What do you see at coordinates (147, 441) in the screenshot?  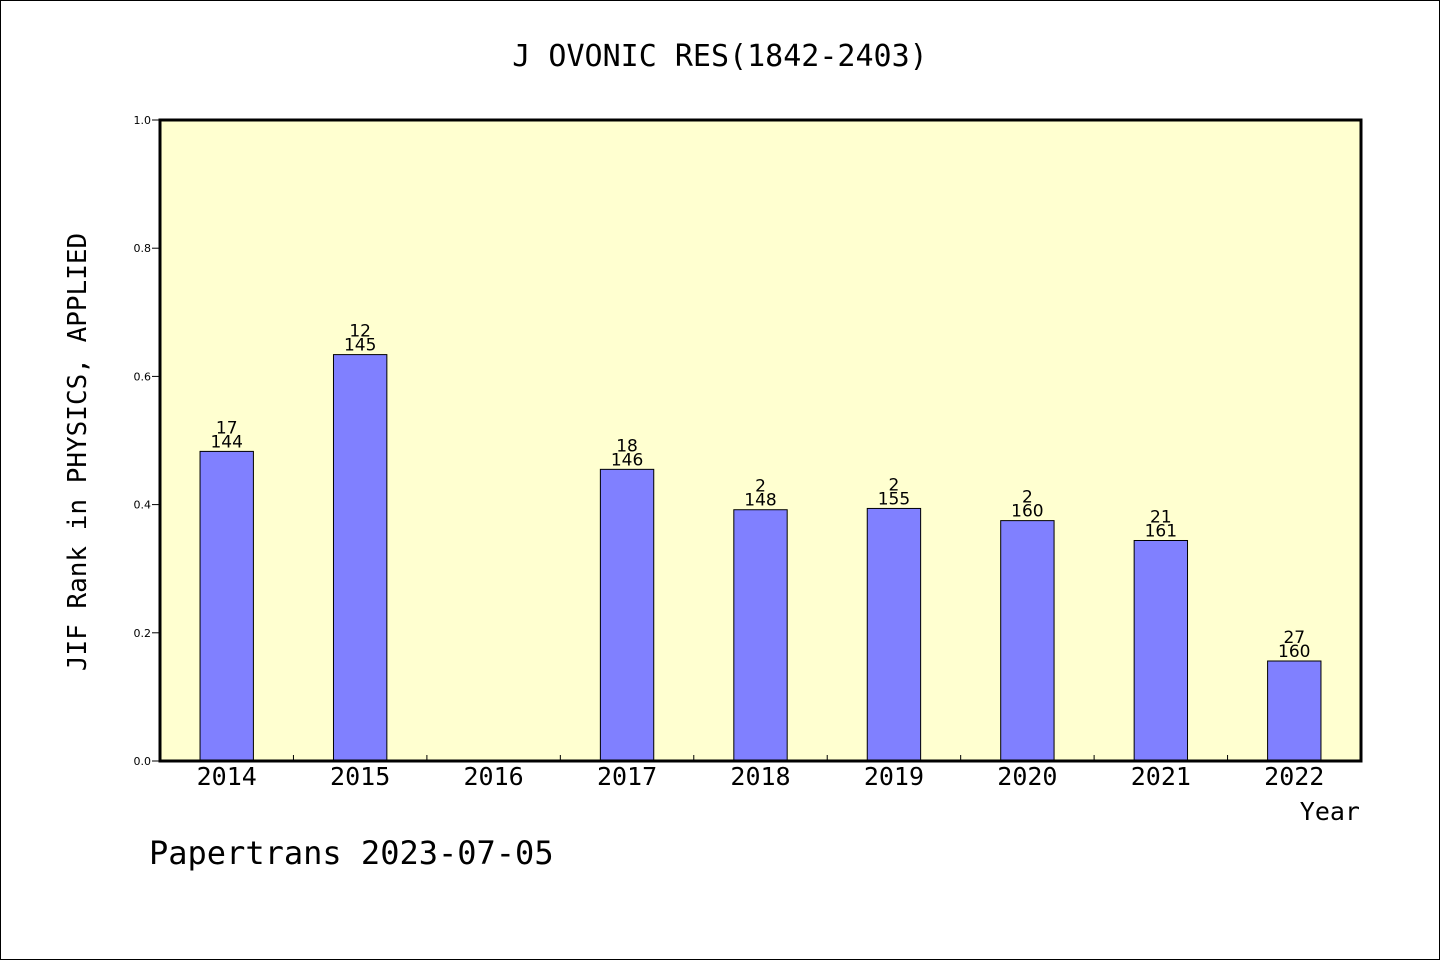 I see `y-axis: 0.0 0.2 0.4 0.6 0.8 1.0` at bounding box center [147, 441].